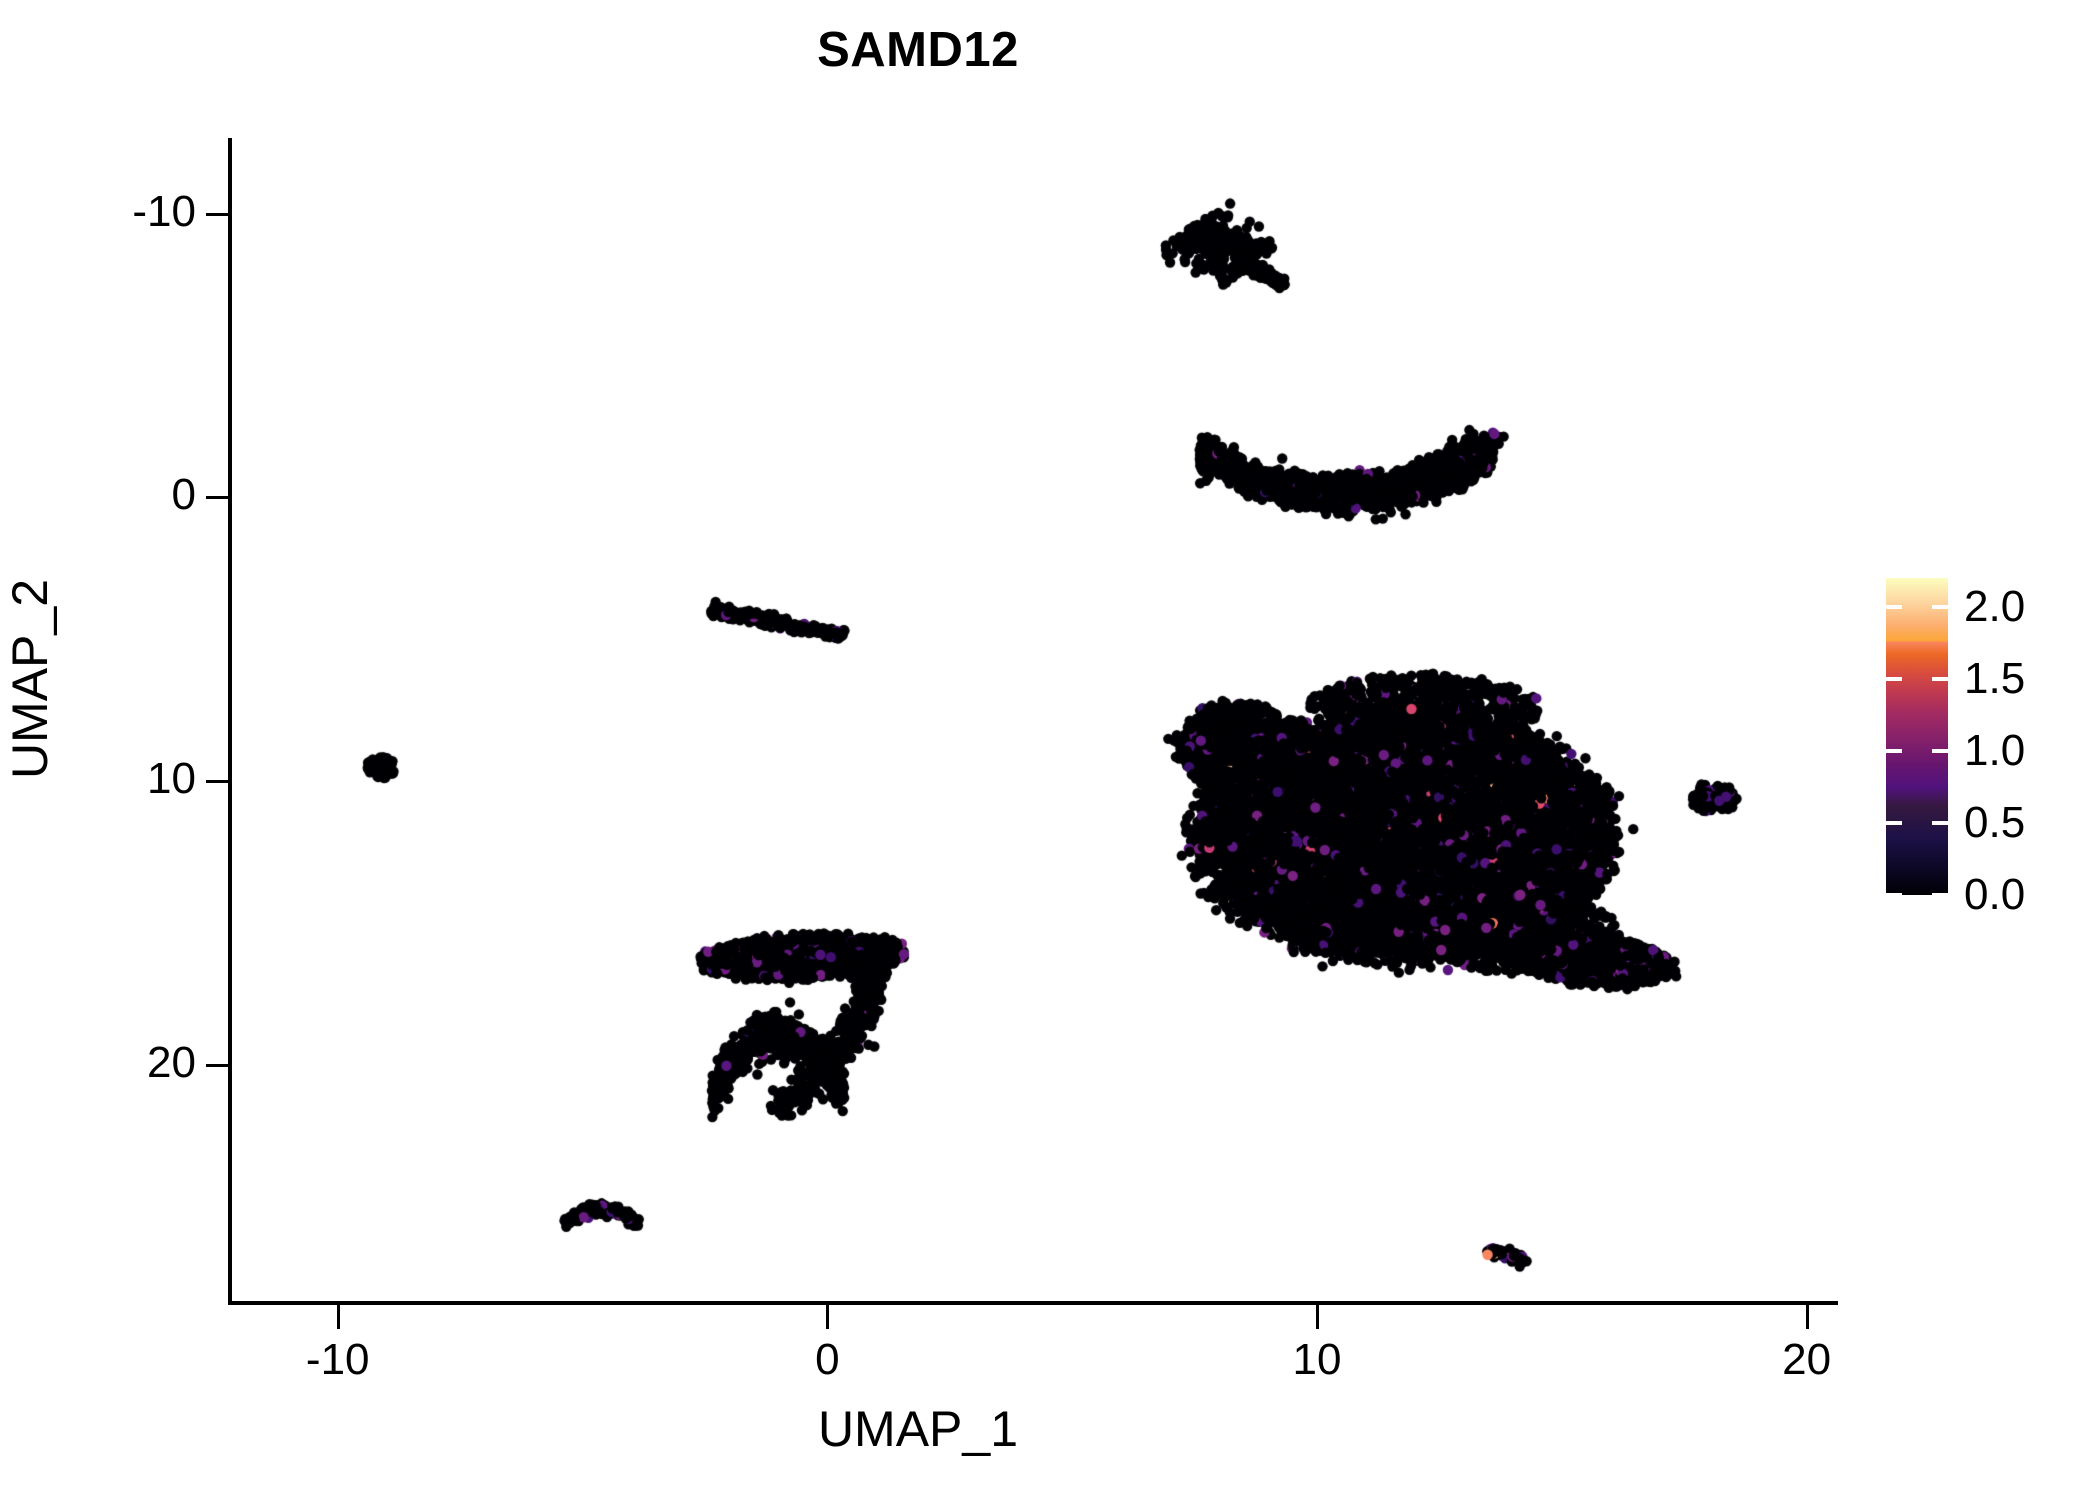 This screenshot has width=2100, height=1500. Describe the element at coordinates (164, 211) in the screenshot. I see `y-tick-label: -10` at that location.